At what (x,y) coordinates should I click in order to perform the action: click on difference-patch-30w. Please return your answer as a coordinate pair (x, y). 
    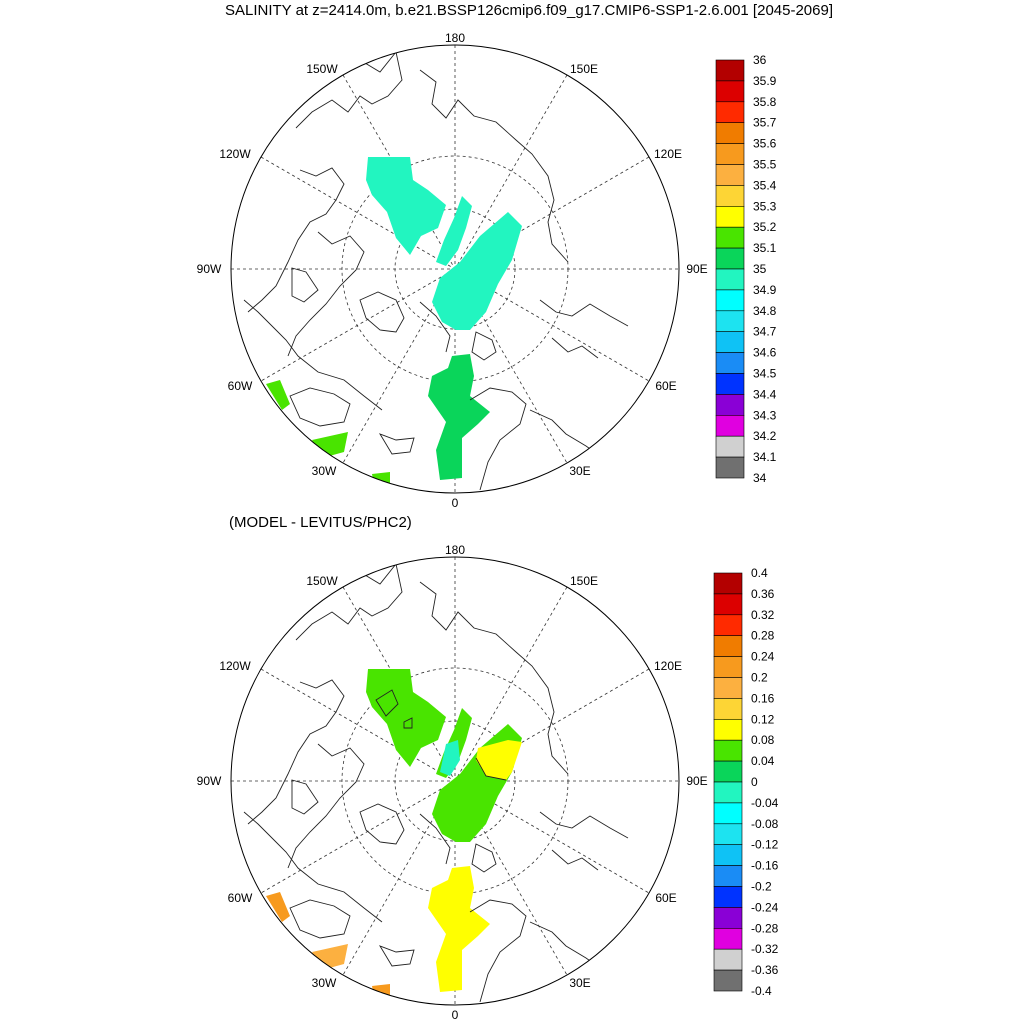
    Looking at the image, I should click on (330, 957).